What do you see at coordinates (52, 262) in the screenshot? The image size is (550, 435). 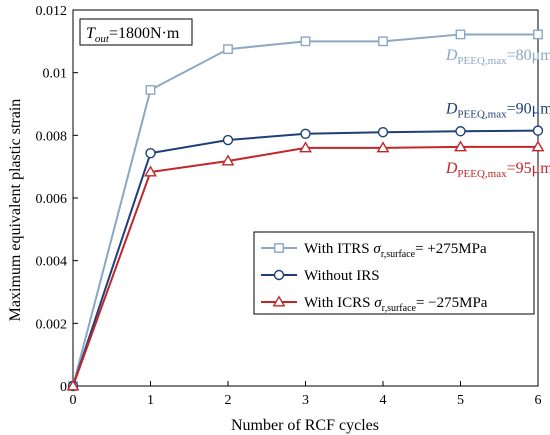 I see `y-tick-label: 0.004` at bounding box center [52, 262].